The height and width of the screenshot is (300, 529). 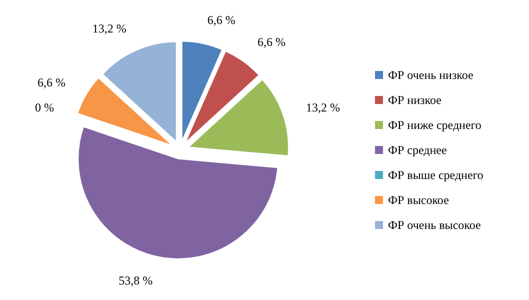 What do you see at coordinates (434, 225) in the screenshot?
I see `legend-label: ФР очень высокое` at bounding box center [434, 225].